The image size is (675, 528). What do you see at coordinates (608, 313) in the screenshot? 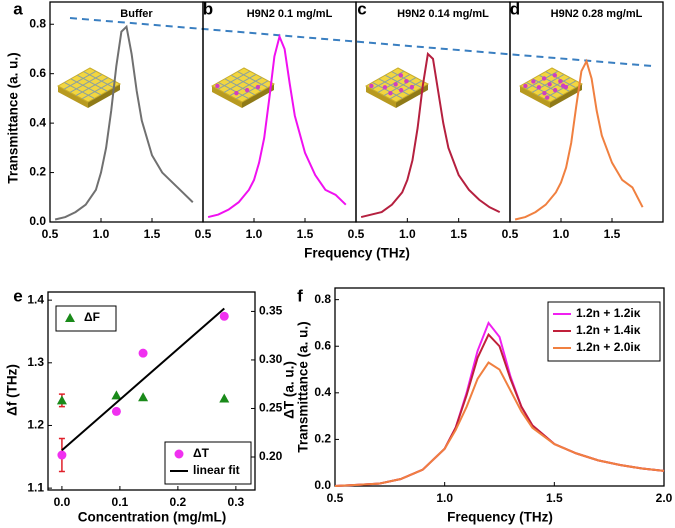
I see `legend-label: 1.2n + 1.2iκ` at bounding box center [608, 313].